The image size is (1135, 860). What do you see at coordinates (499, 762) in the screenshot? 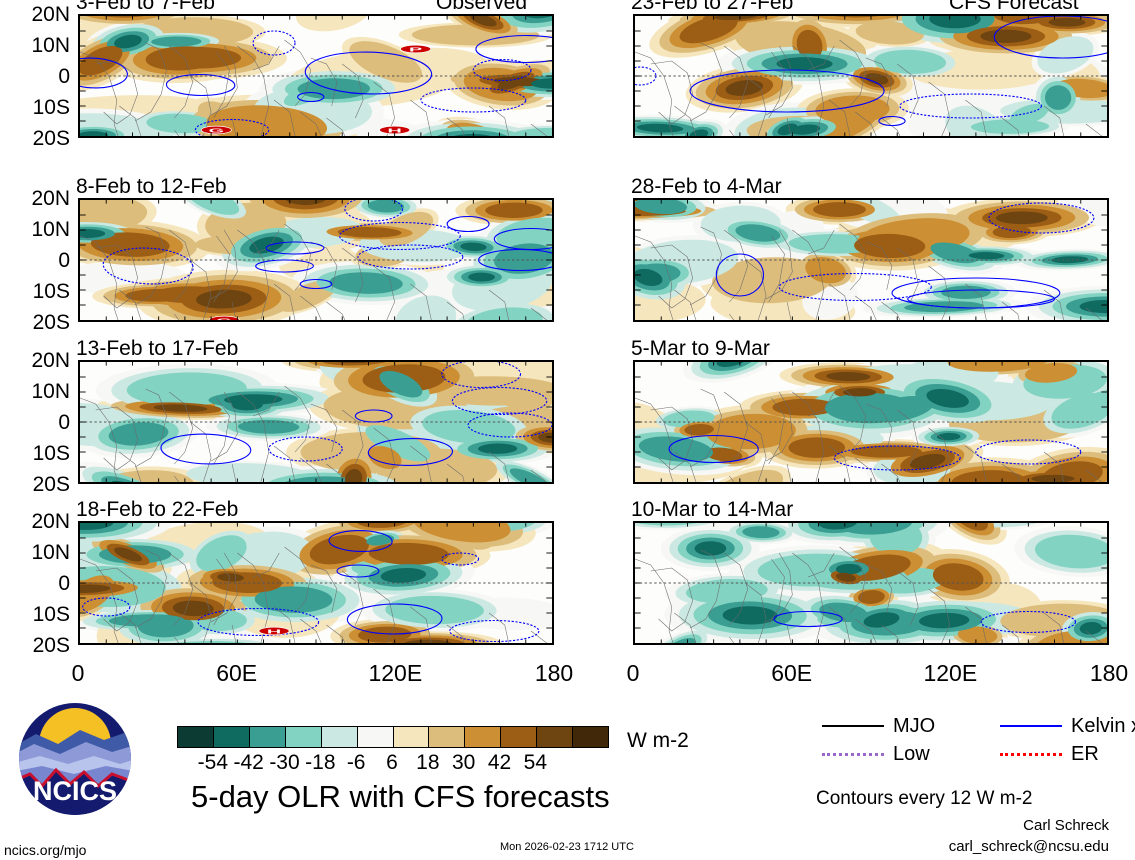
I see `colorbar-tick-label: 42` at bounding box center [499, 762].